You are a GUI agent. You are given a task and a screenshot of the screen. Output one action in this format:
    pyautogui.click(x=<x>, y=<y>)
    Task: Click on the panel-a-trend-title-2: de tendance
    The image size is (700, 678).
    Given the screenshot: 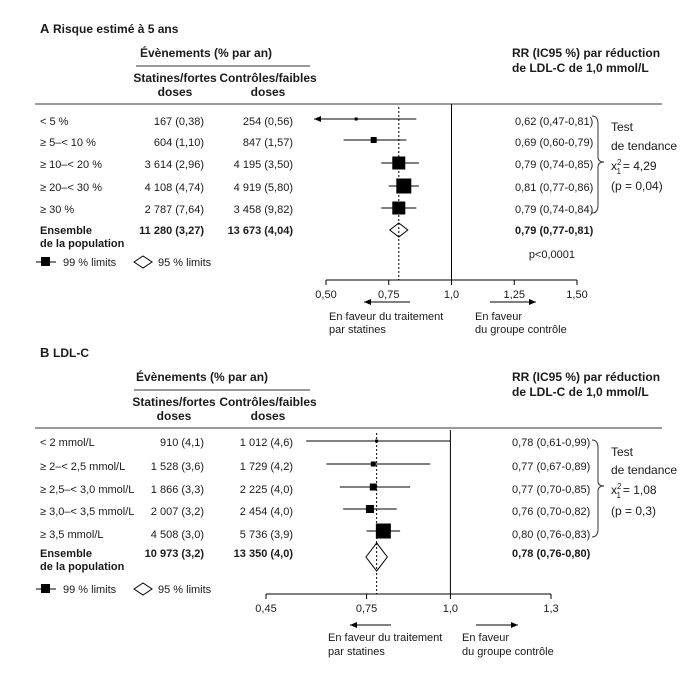 What is the action you would take?
    pyautogui.click(x=644, y=146)
    